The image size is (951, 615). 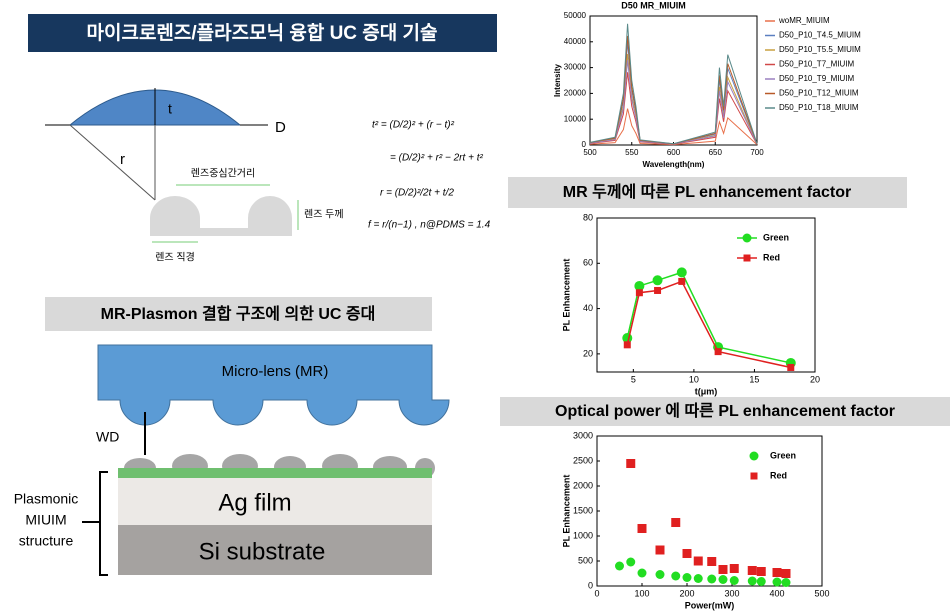 What do you see at coordinates (596, 593) in the screenshot?
I see `x-tick-label: 0` at bounding box center [596, 593].